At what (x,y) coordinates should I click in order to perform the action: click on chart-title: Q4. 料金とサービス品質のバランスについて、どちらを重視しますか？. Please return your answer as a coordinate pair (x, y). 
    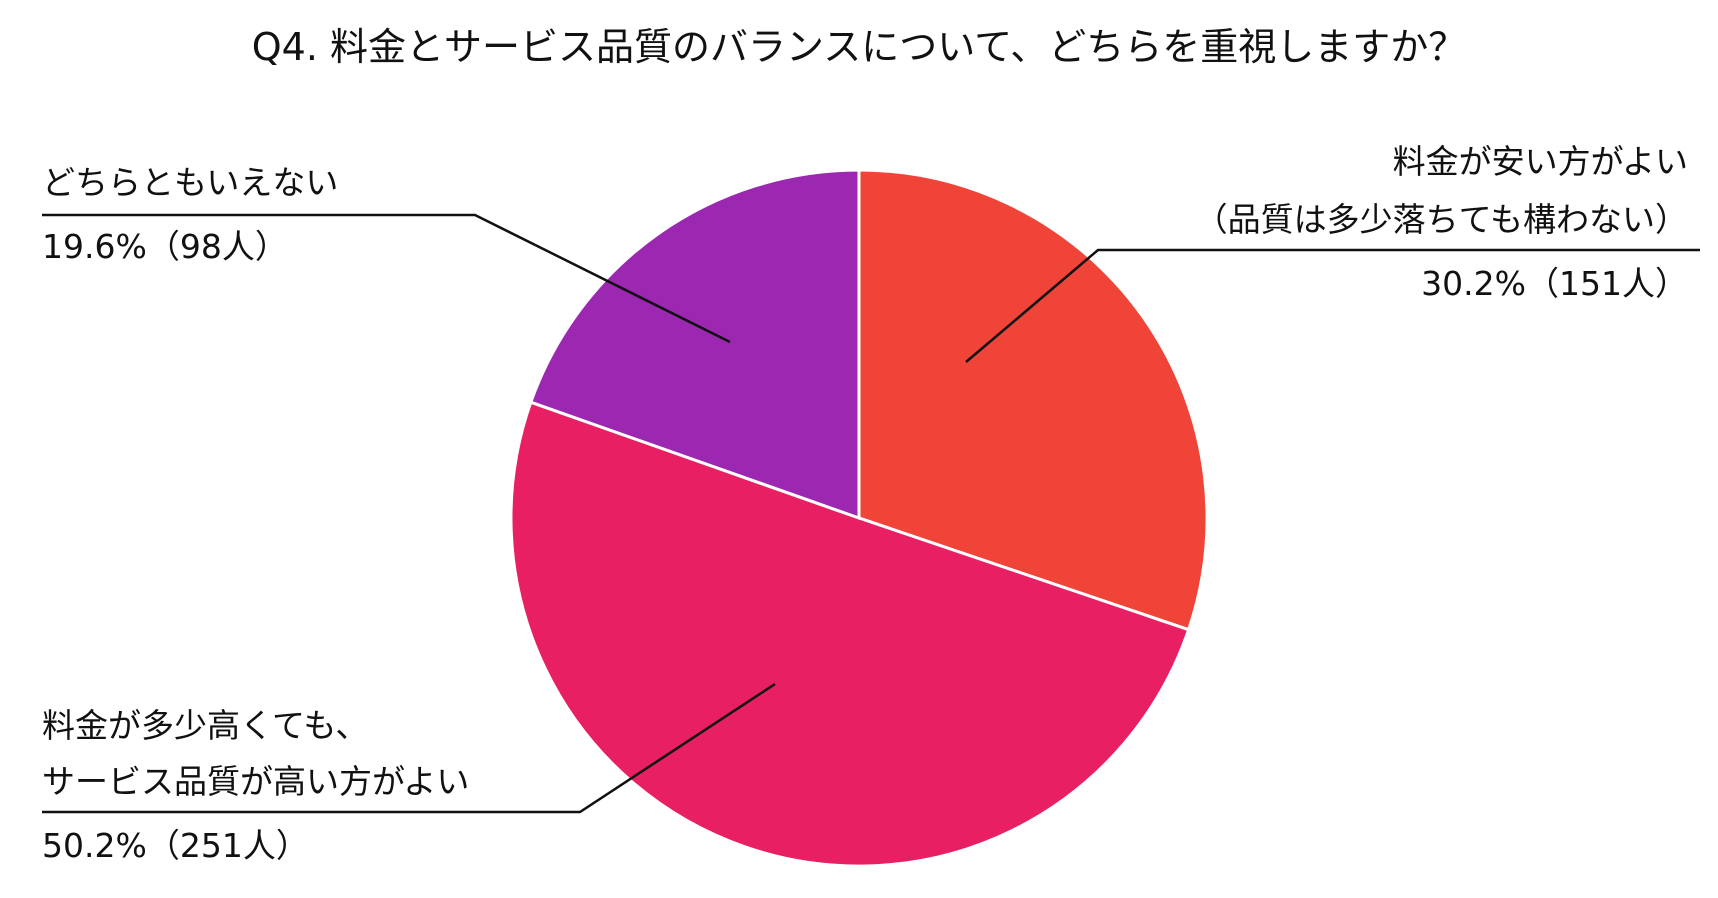
    Looking at the image, I should click on (859, 47).